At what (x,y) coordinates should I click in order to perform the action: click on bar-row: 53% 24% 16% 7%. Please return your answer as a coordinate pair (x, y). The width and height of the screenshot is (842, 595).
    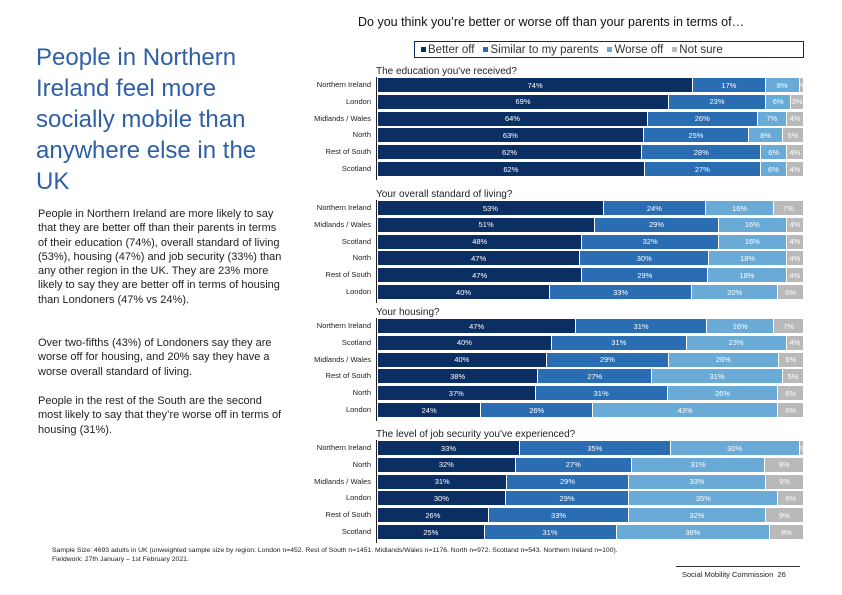
    Looking at the image, I should click on (591, 208).